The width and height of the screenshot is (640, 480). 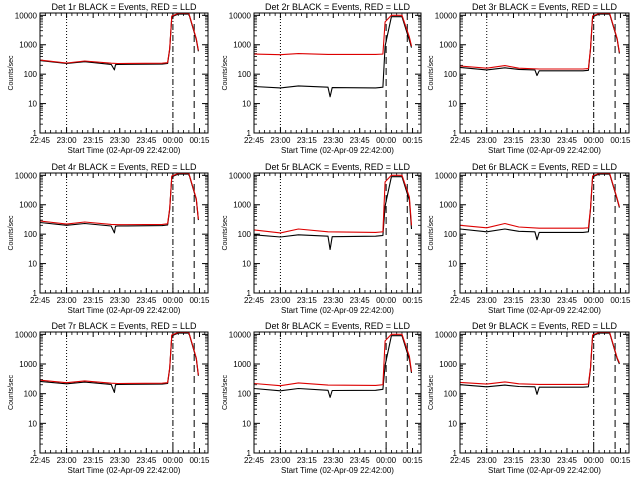 I want to click on chart-title: Det 4r BLACK = Events, RED = LLD, so click(x=124, y=167).